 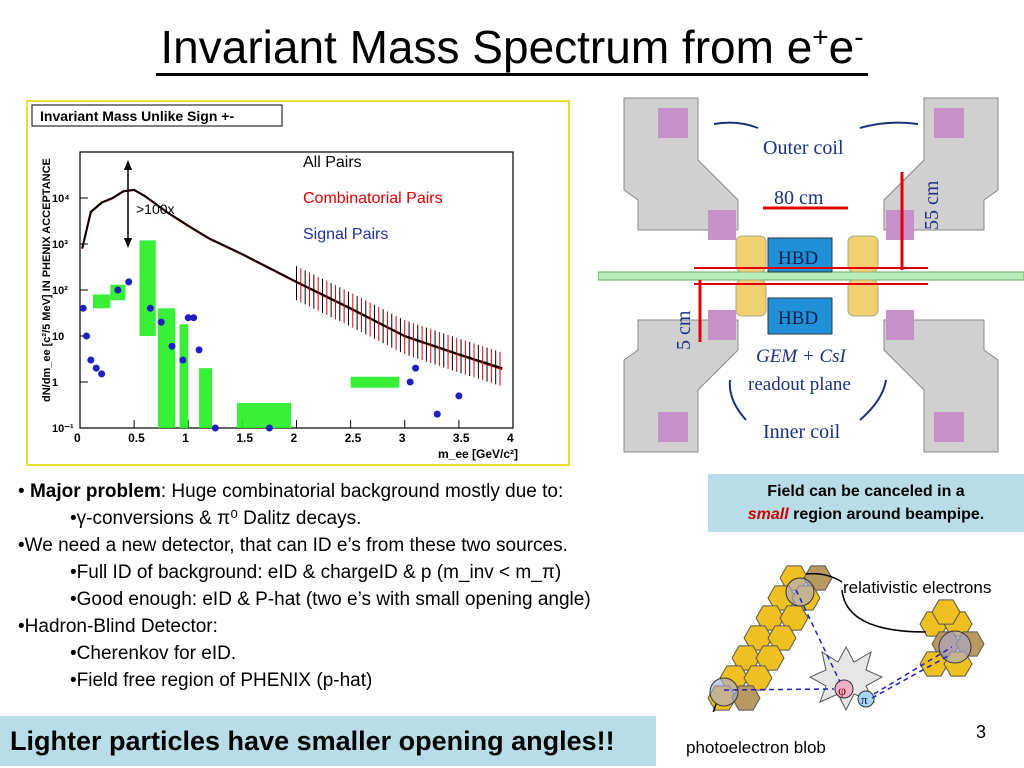 What do you see at coordinates (736, 125) in the screenshot?
I see `outer-coil-arrow-left` at bounding box center [736, 125].